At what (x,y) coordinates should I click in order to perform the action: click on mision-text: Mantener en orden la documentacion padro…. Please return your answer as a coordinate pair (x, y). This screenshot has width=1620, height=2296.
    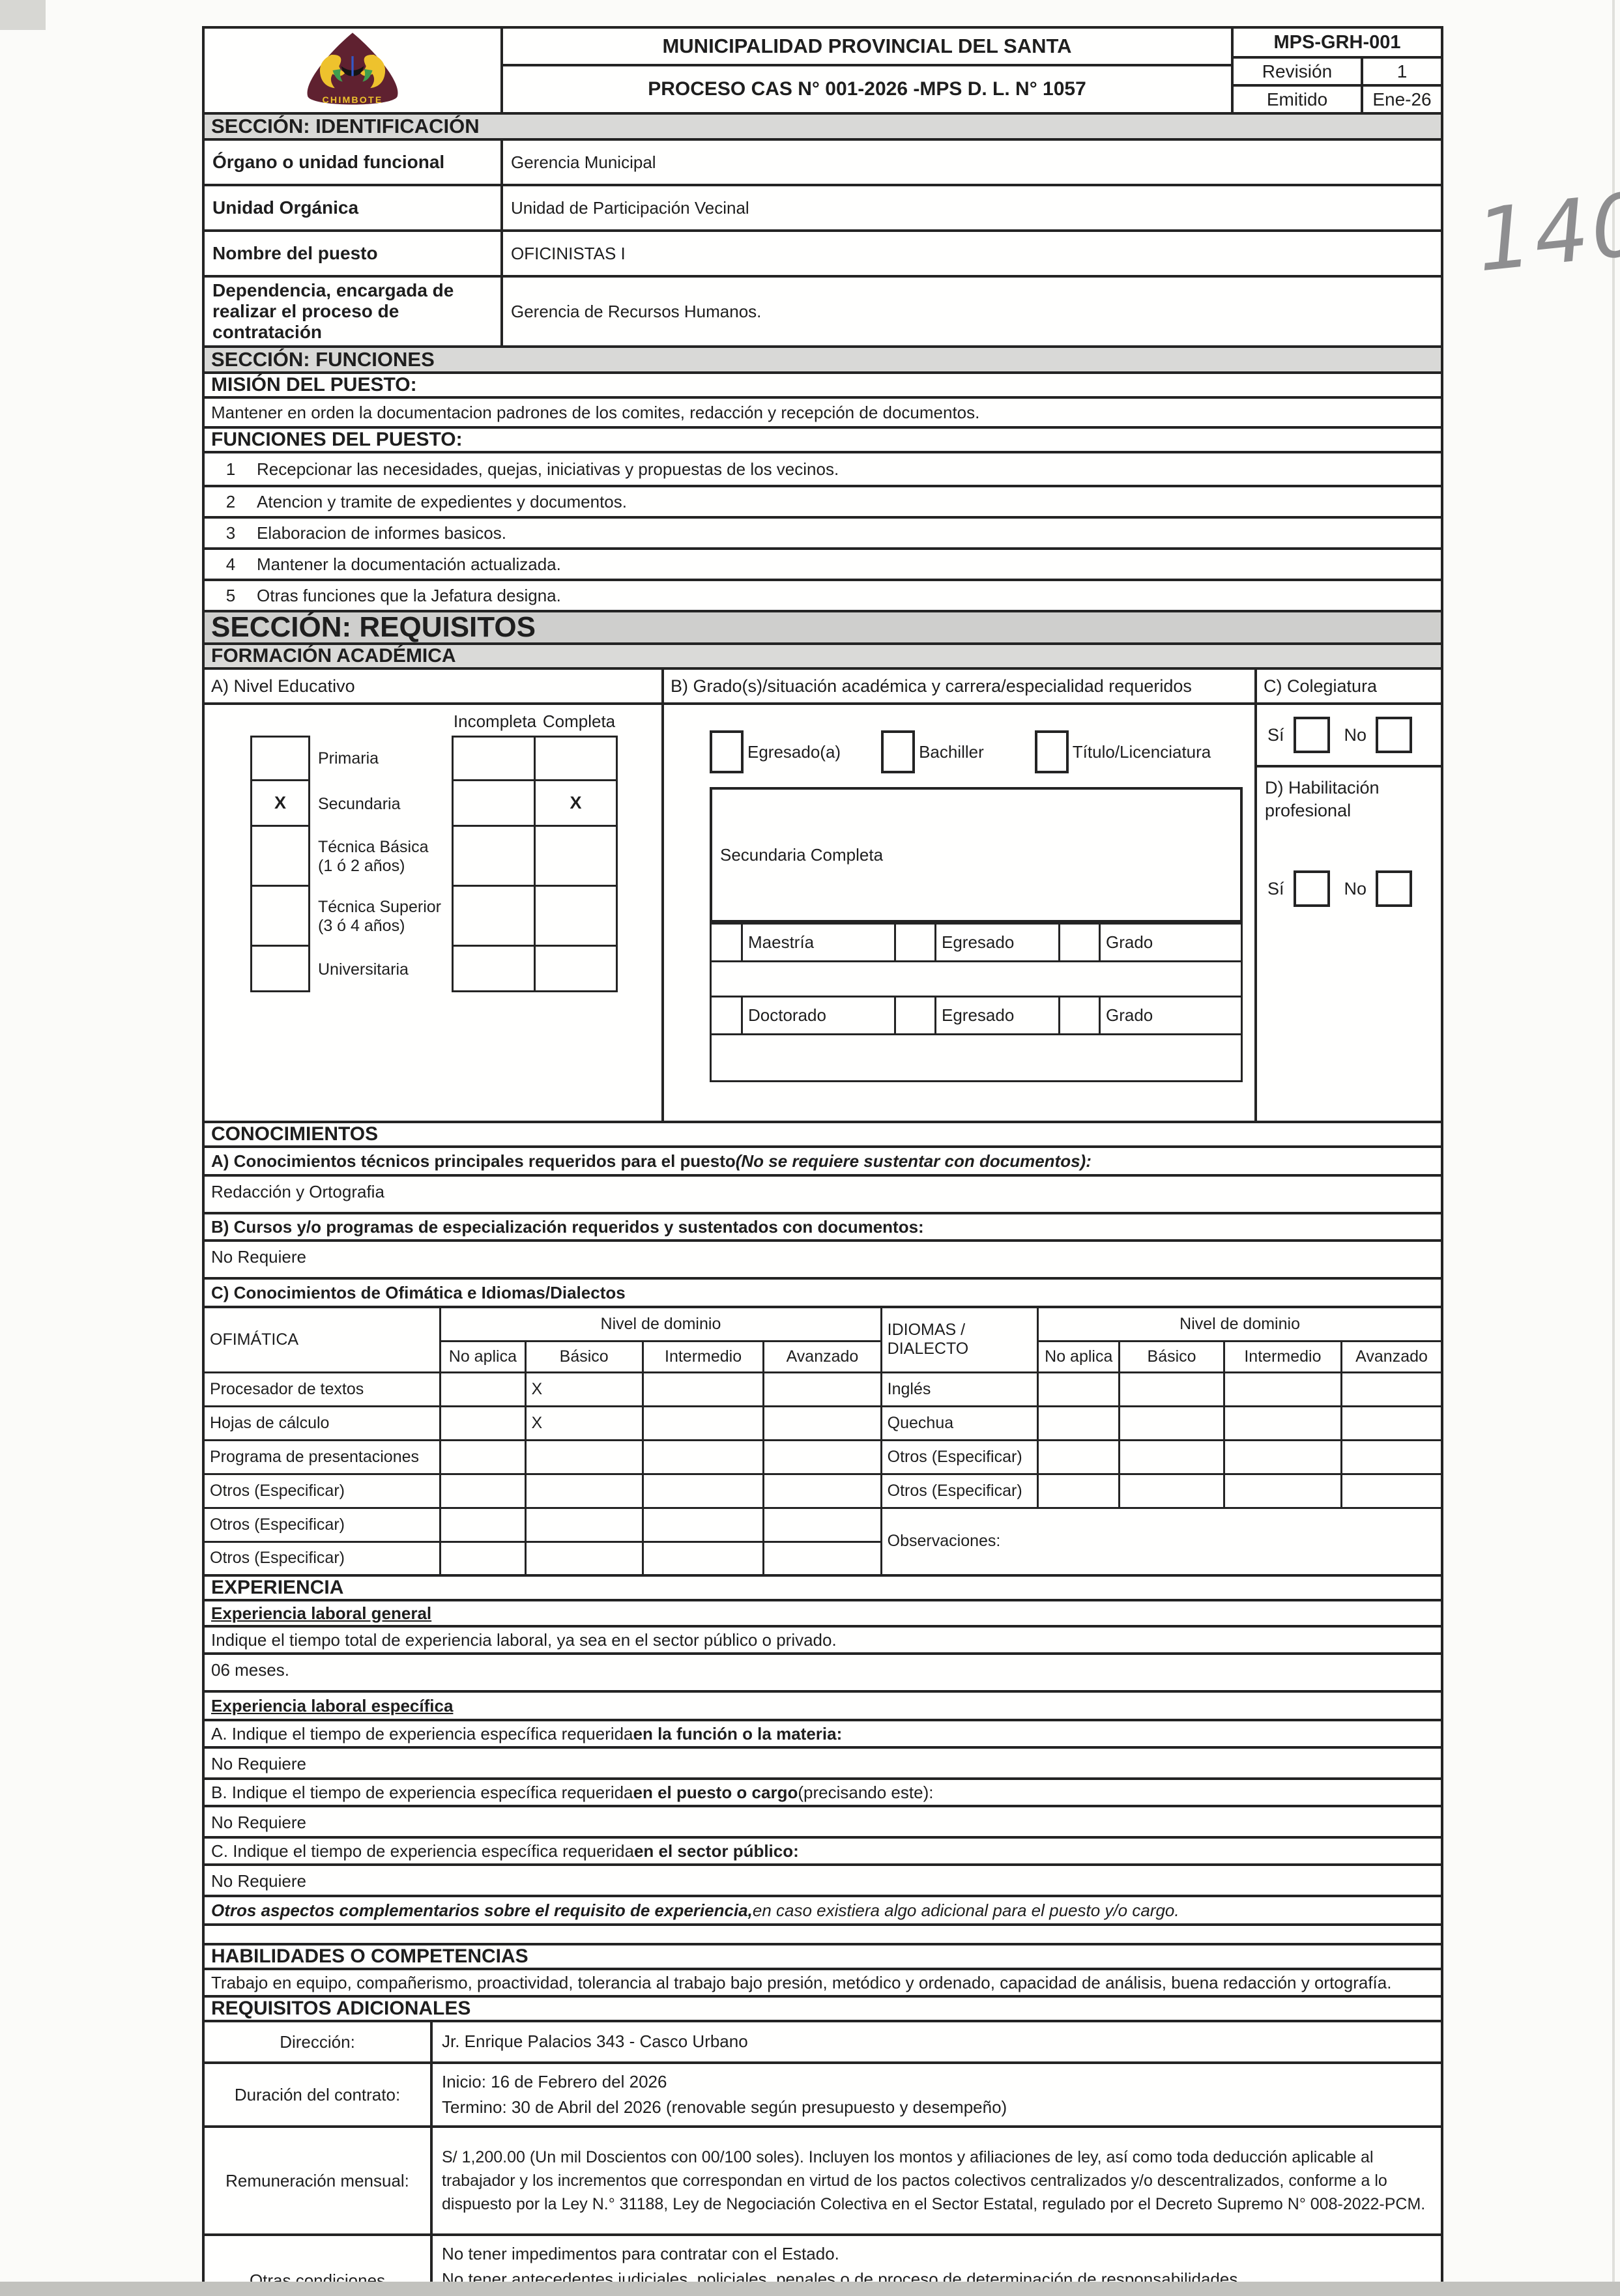
    Looking at the image, I should click on (822, 412).